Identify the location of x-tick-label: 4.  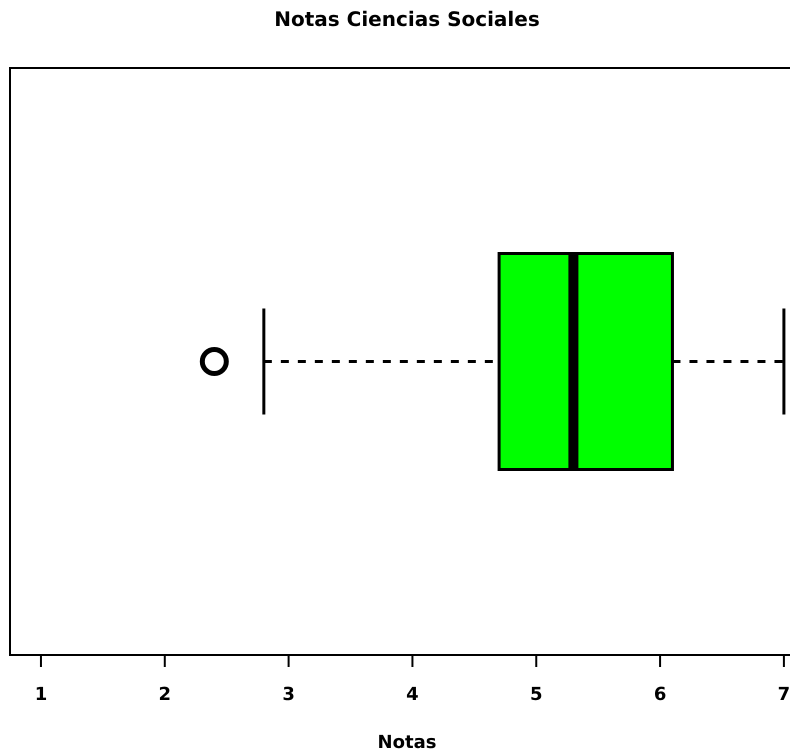
(412, 694).